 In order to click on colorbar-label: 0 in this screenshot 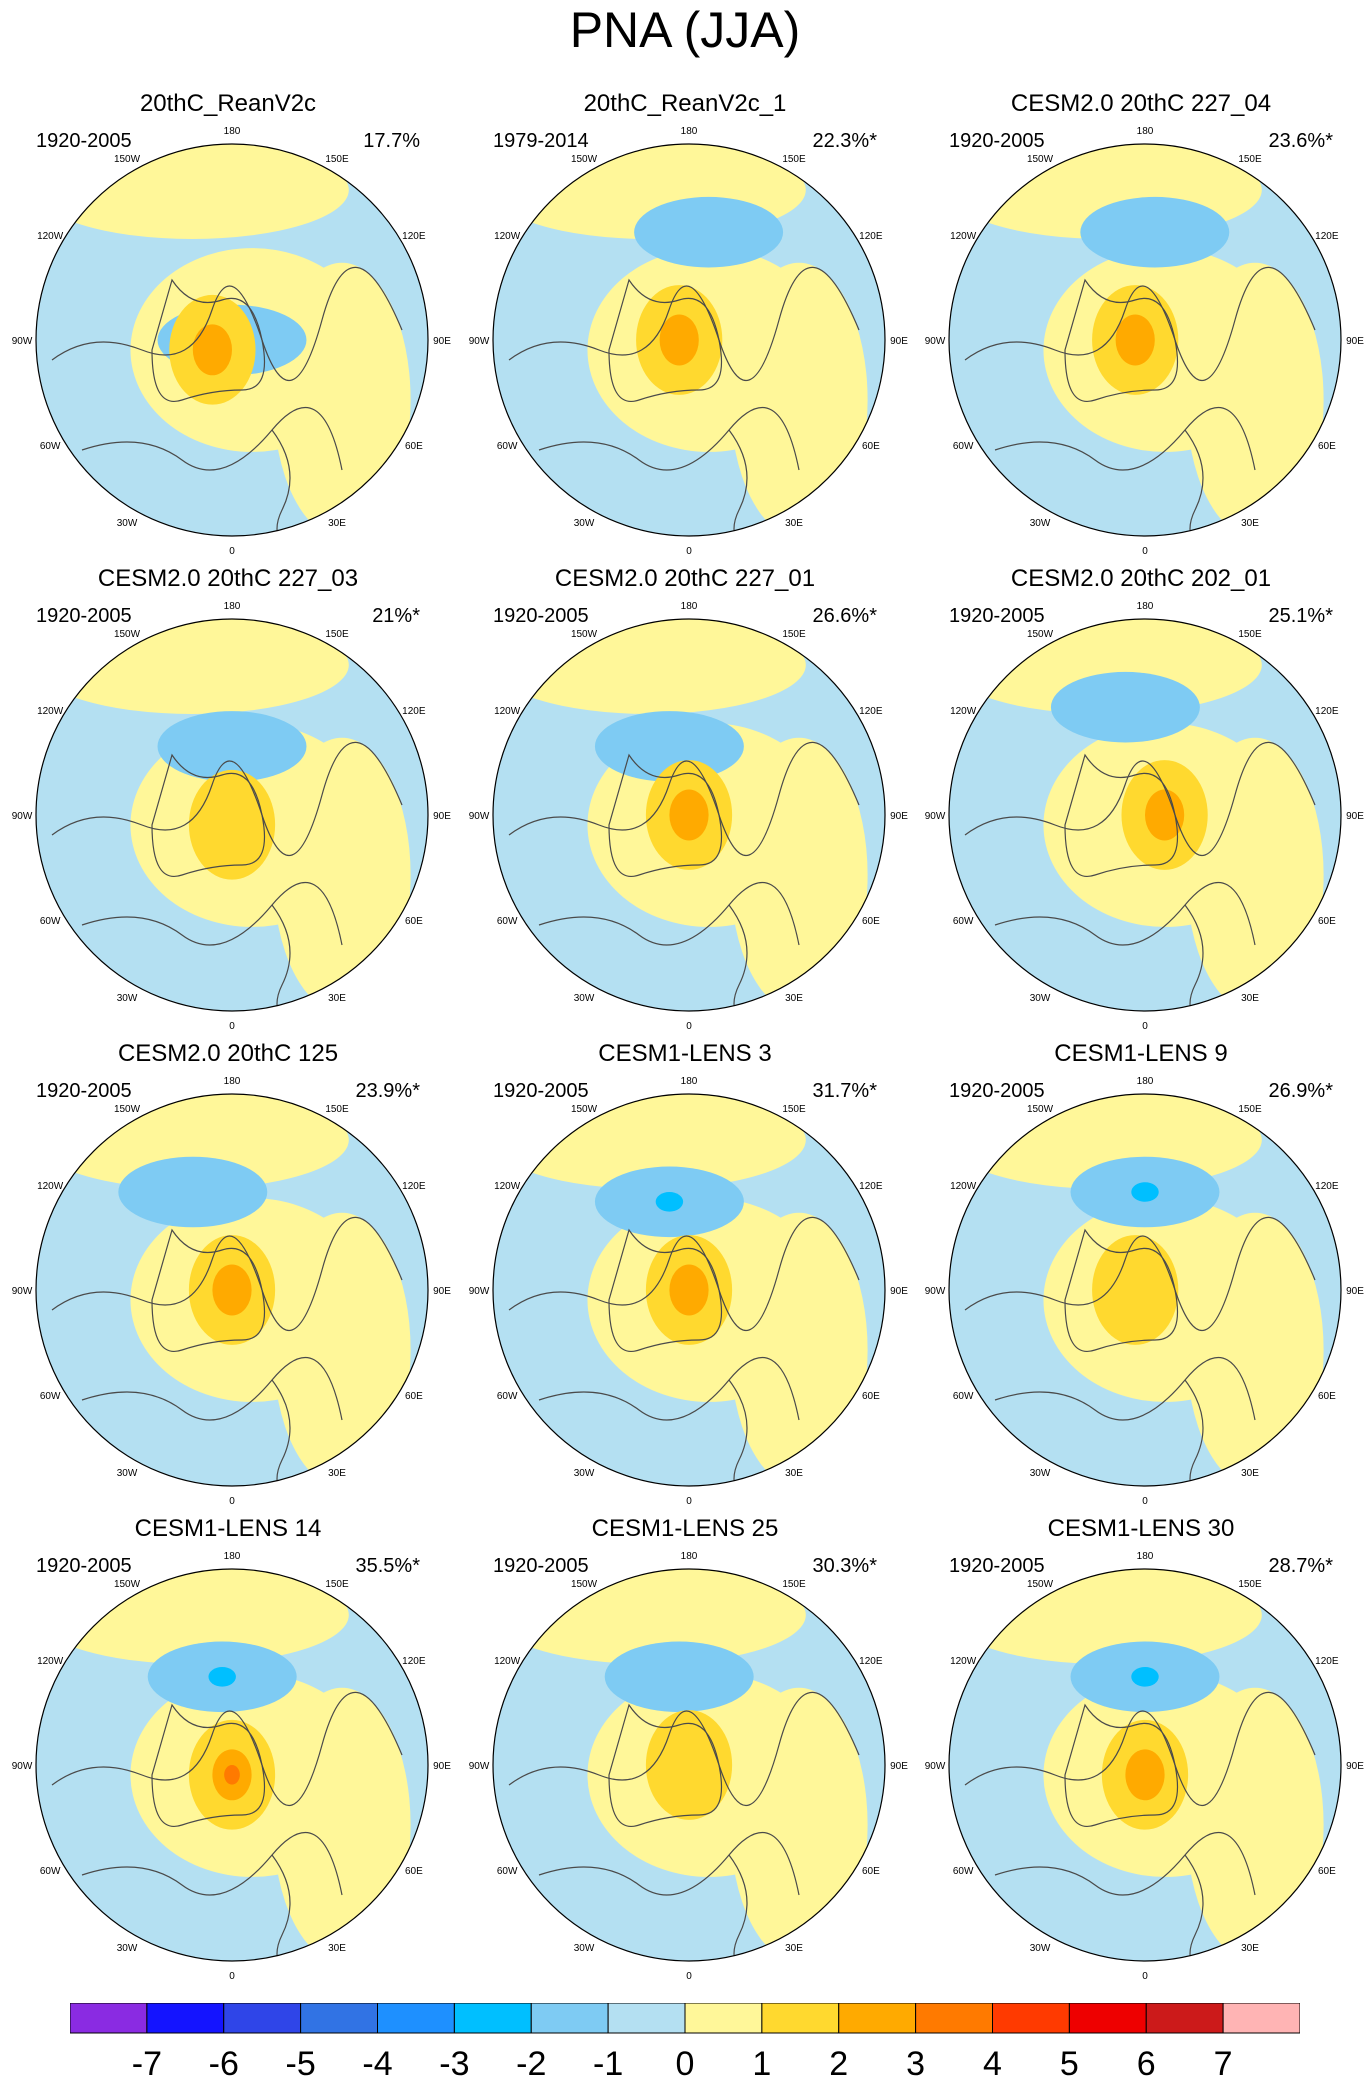, I will do `click(685, 2063)`.